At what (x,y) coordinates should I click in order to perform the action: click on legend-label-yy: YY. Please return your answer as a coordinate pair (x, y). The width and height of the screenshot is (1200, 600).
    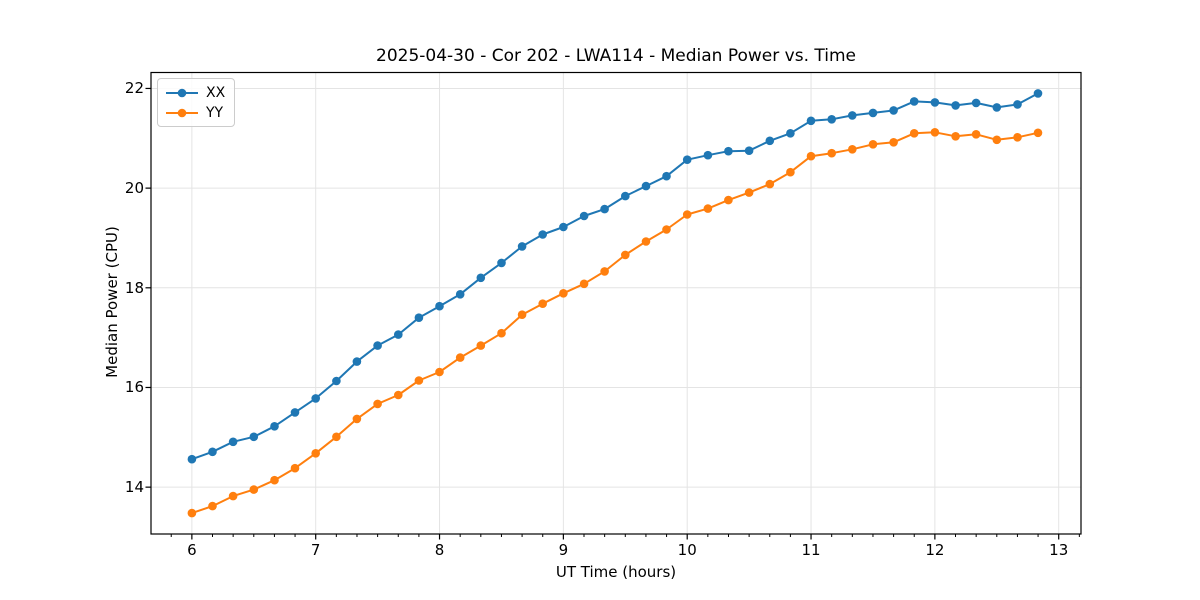
    Looking at the image, I should click on (215, 112).